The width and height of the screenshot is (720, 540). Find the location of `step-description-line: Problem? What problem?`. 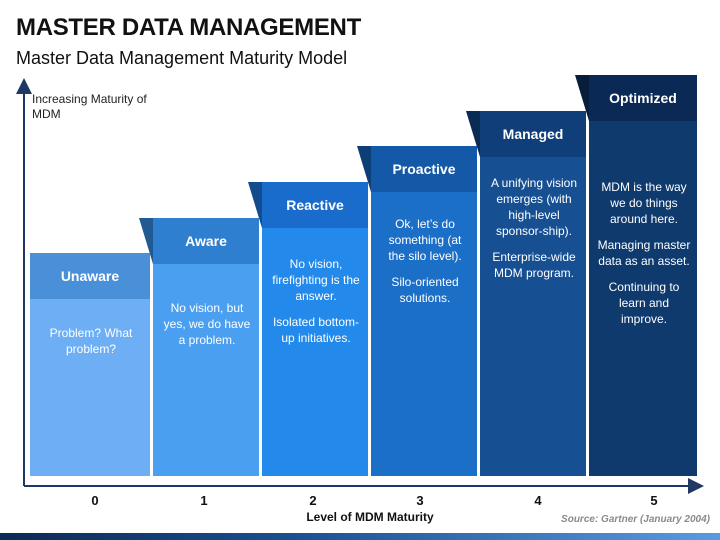

step-description-line: Problem? What problem? is located at coordinates (91, 341).